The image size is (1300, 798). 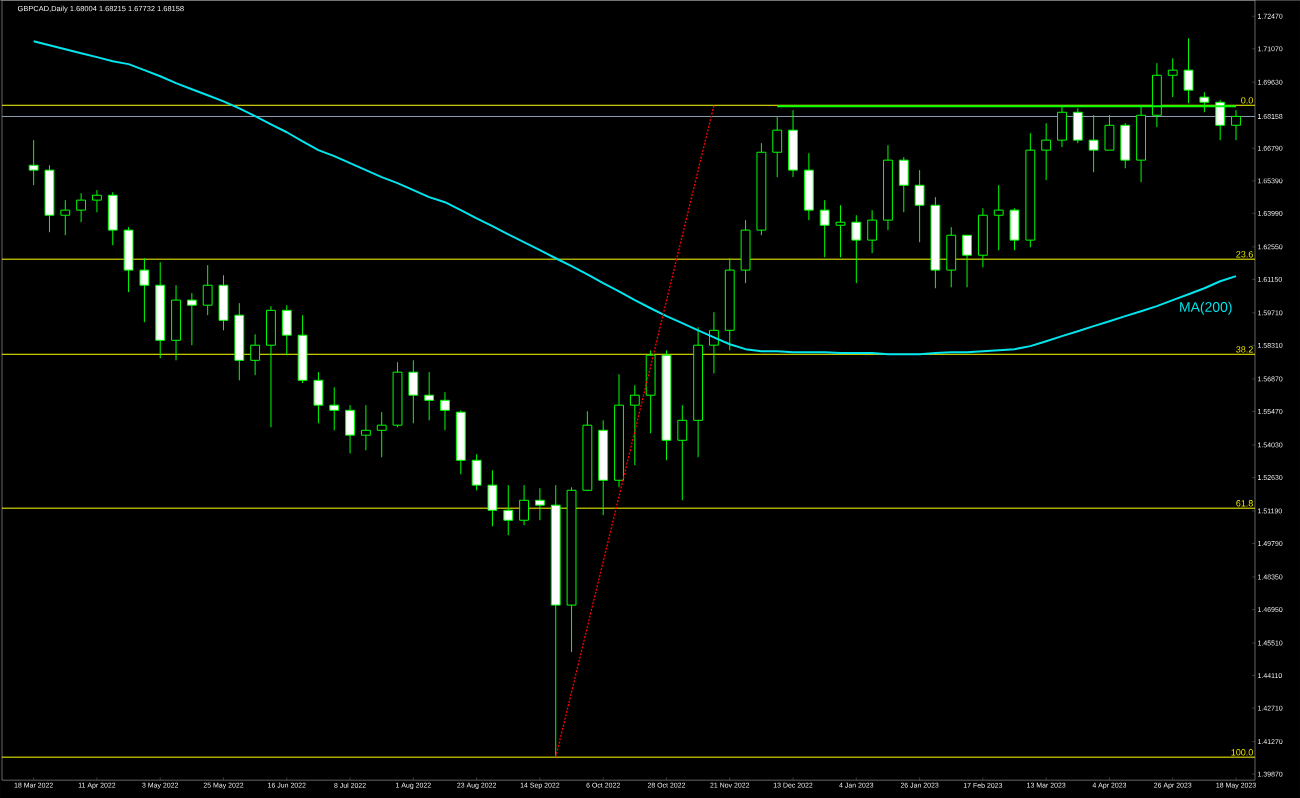 I want to click on annotation: 0.0, so click(x=1247, y=100).